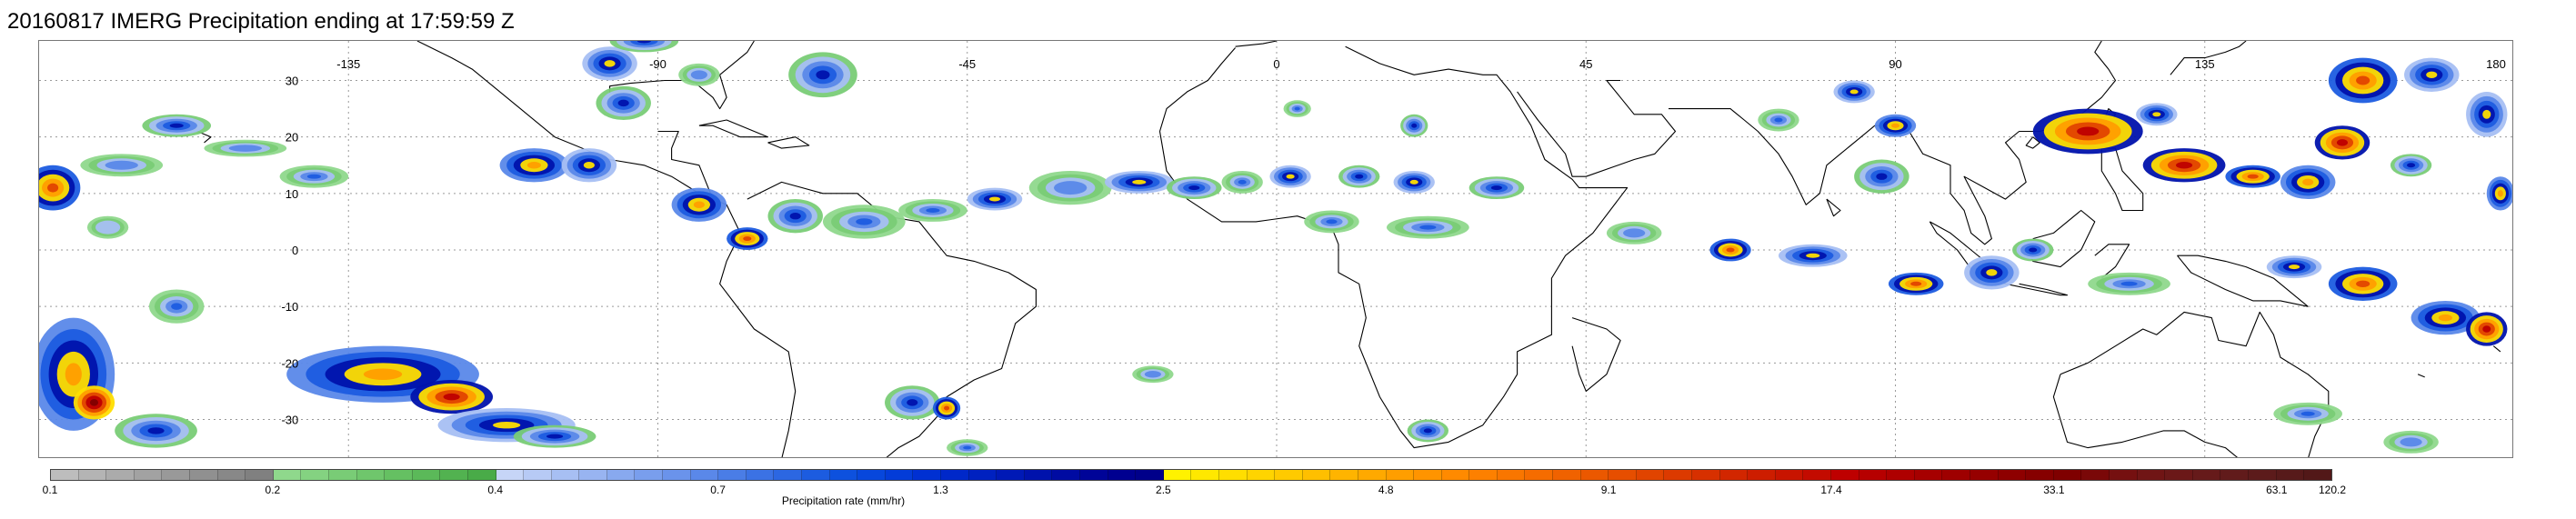 The width and height of the screenshot is (2576, 519). I want to click on longitude-tick-label: 135, so click(2205, 64).